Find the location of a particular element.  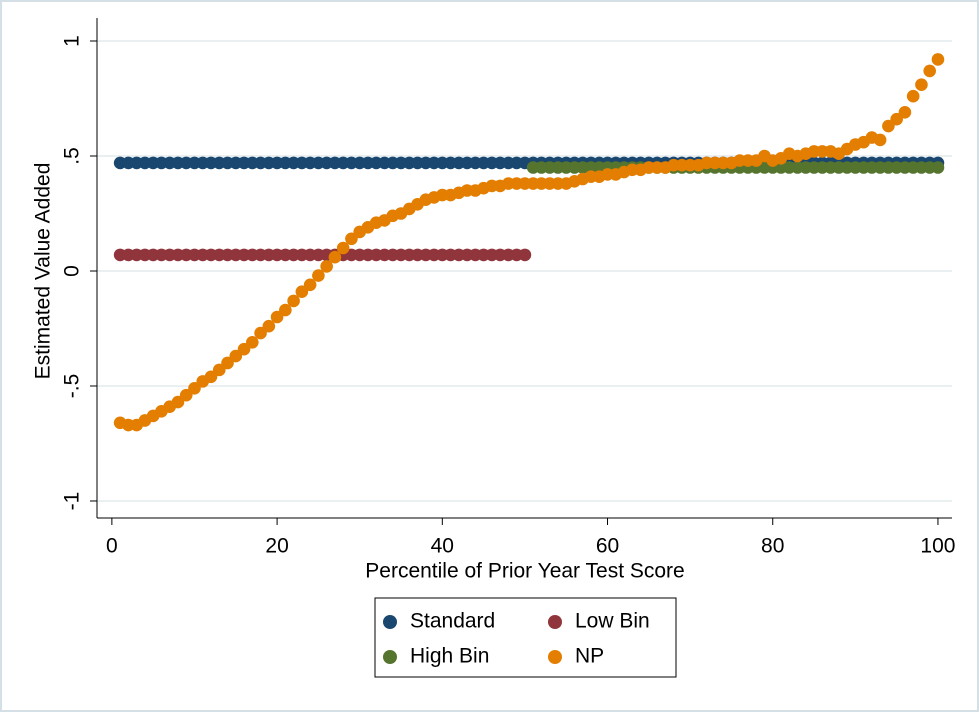

x-tick-label: 0 is located at coordinates (112, 546).